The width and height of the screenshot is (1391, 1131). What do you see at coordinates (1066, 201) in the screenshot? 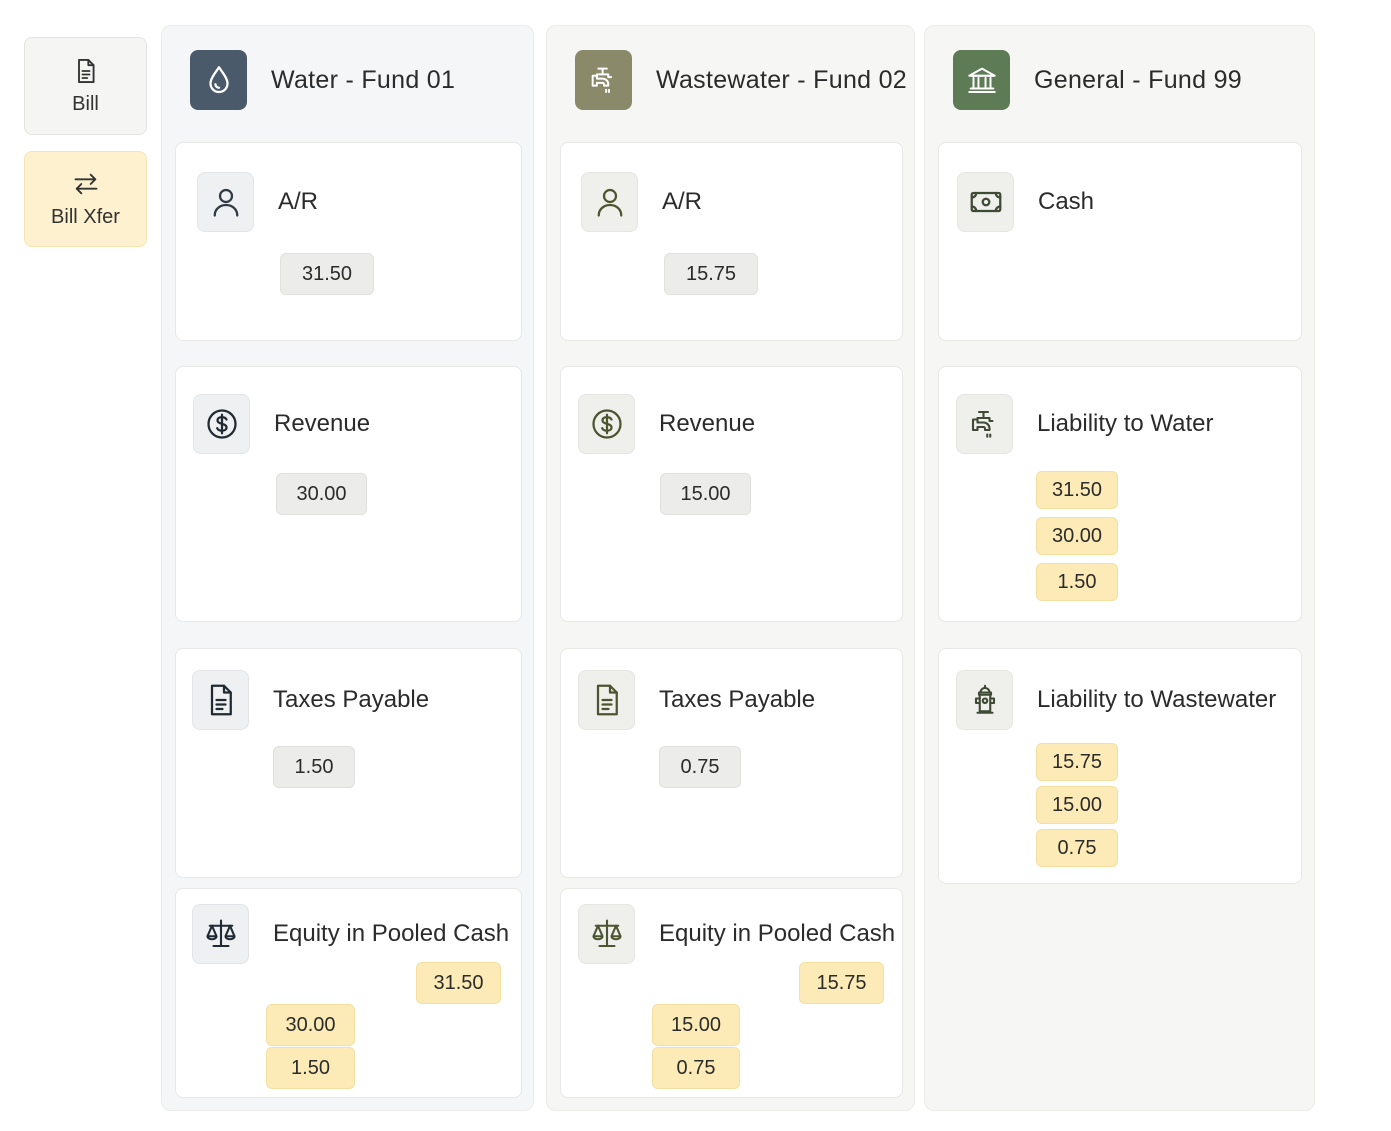
I see `account-title: Cash` at bounding box center [1066, 201].